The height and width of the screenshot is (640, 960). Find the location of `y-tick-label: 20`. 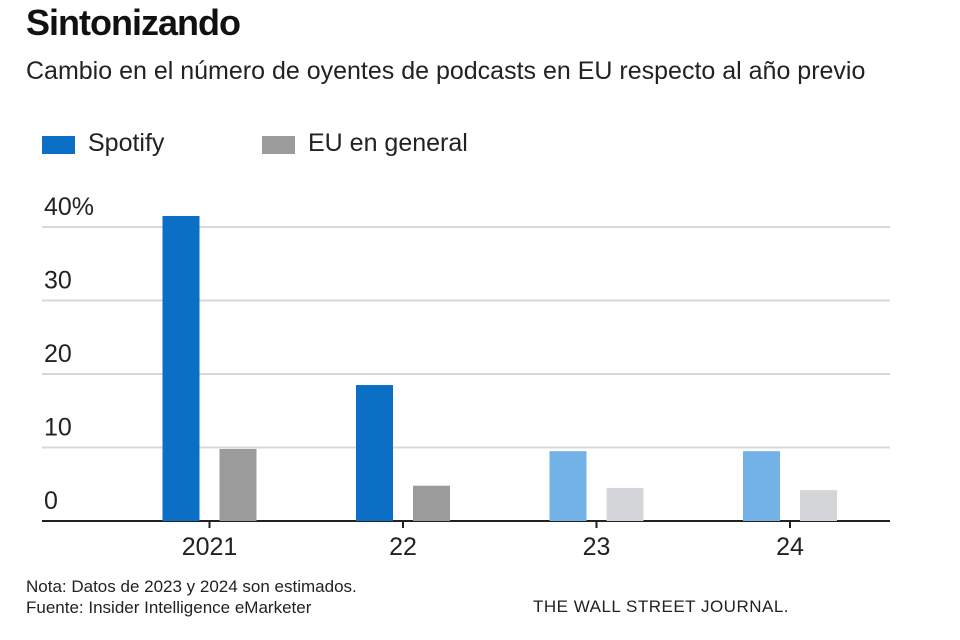

y-tick-label: 20 is located at coordinates (58, 354).